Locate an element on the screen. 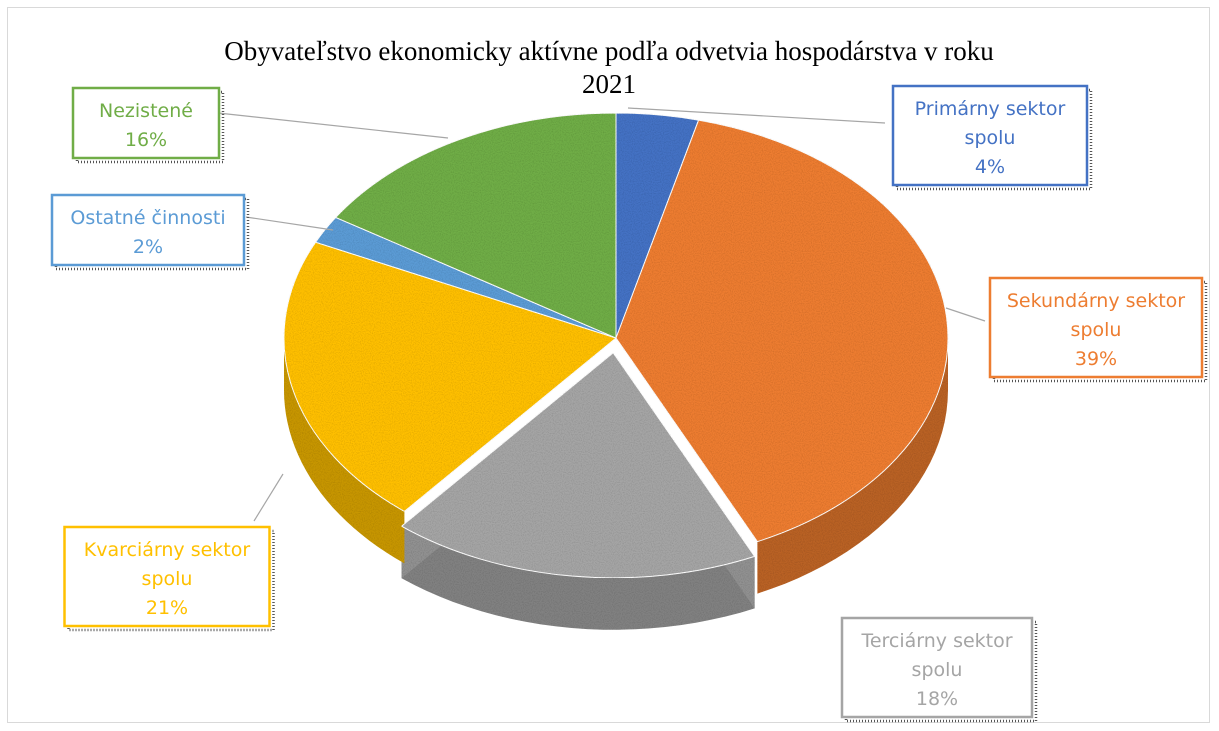 The width and height of the screenshot is (1219, 731). data-label-percent-5: 16% is located at coordinates (146, 140).